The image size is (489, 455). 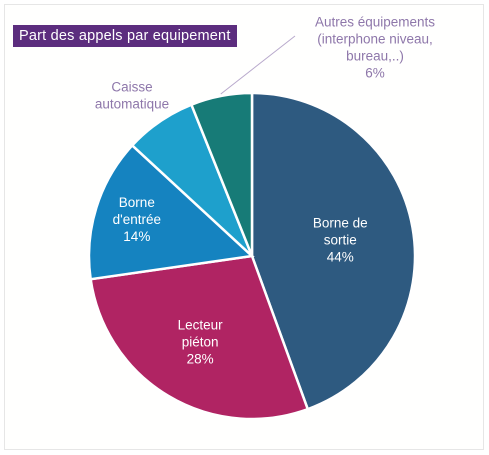 What do you see at coordinates (132, 96) in the screenshot?
I see `slice-label: Caisse automatique` at bounding box center [132, 96].